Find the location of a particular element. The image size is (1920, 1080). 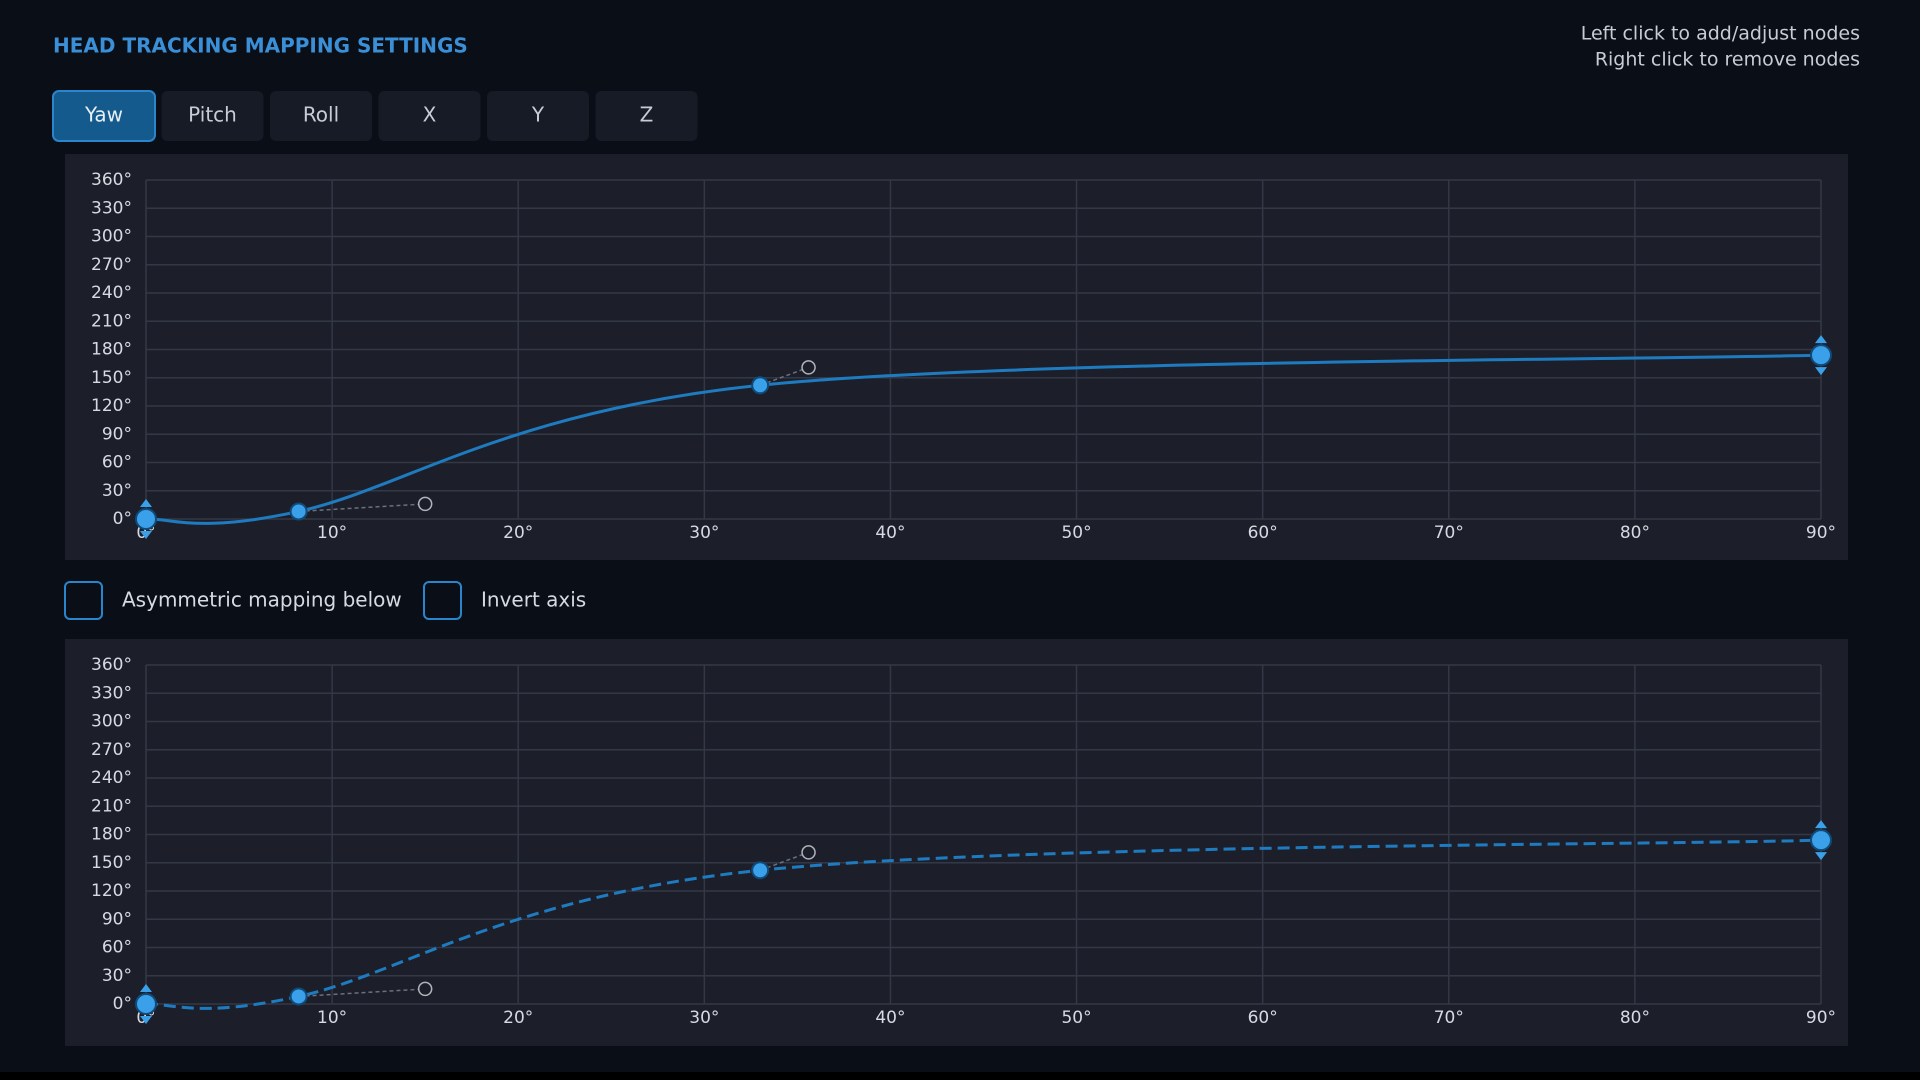

help-text: Left click to add/adjust nodes is located at coordinates (1720, 34).